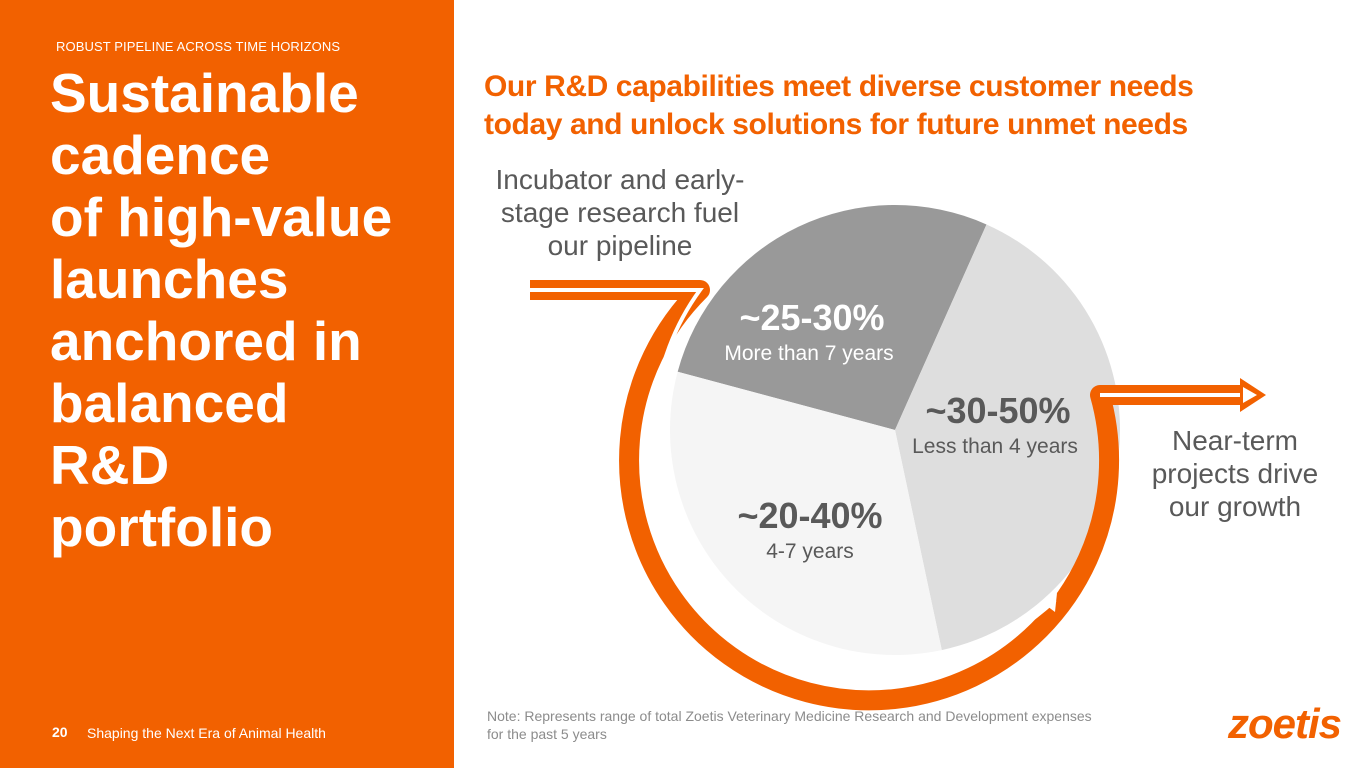  What do you see at coordinates (110, 465) in the screenshot?
I see `hero-line: R&D` at bounding box center [110, 465].